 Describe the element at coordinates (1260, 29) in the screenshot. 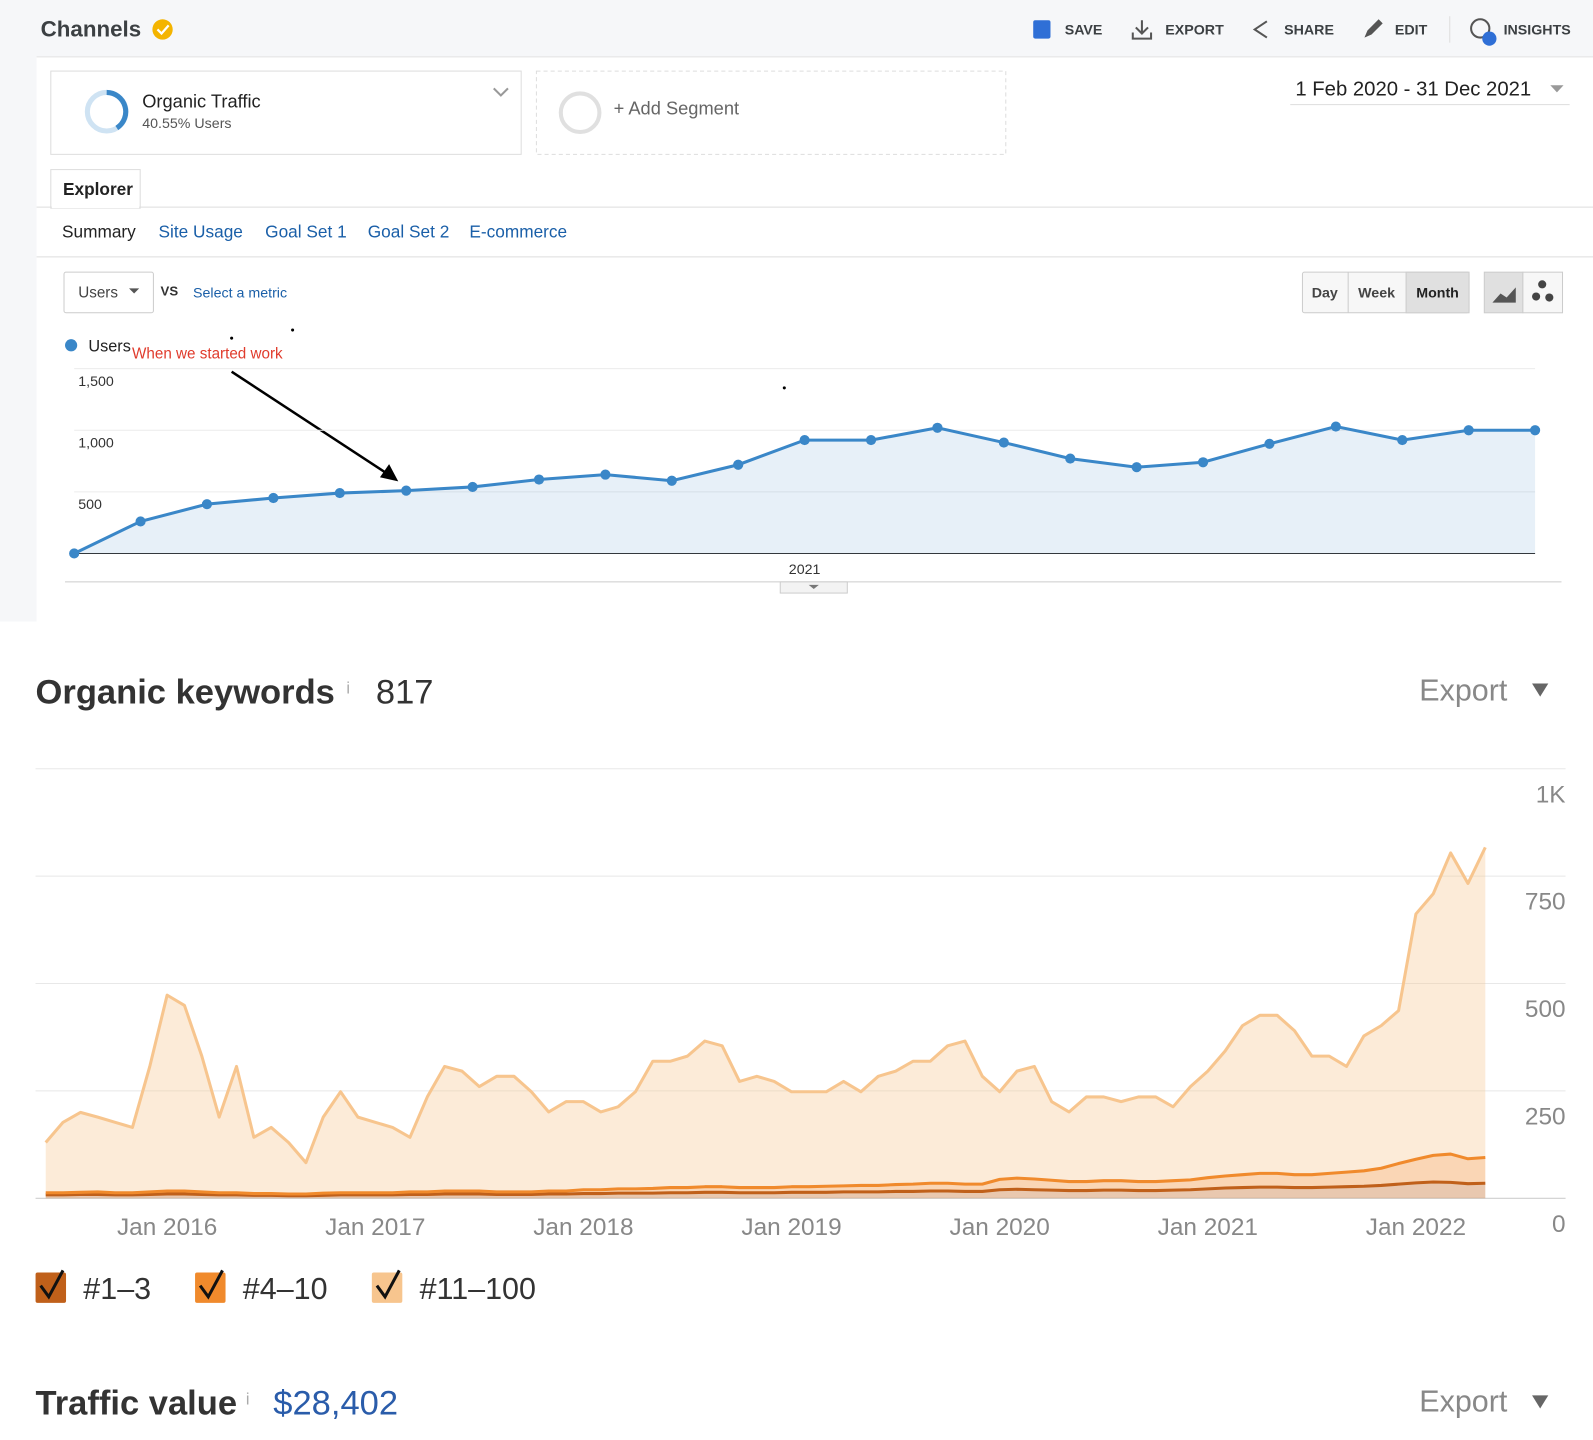

I see `share-icon` at that location.